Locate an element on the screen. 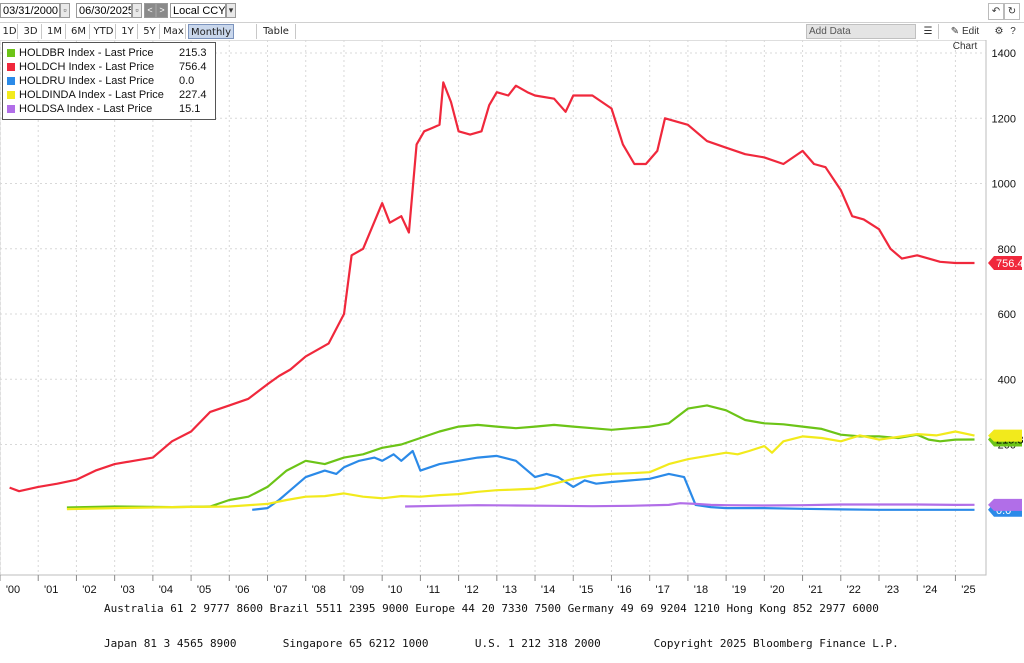 Image resolution: width=1024 pixels, height=663 pixels. series-line-holdbr is located at coordinates (520, 456).